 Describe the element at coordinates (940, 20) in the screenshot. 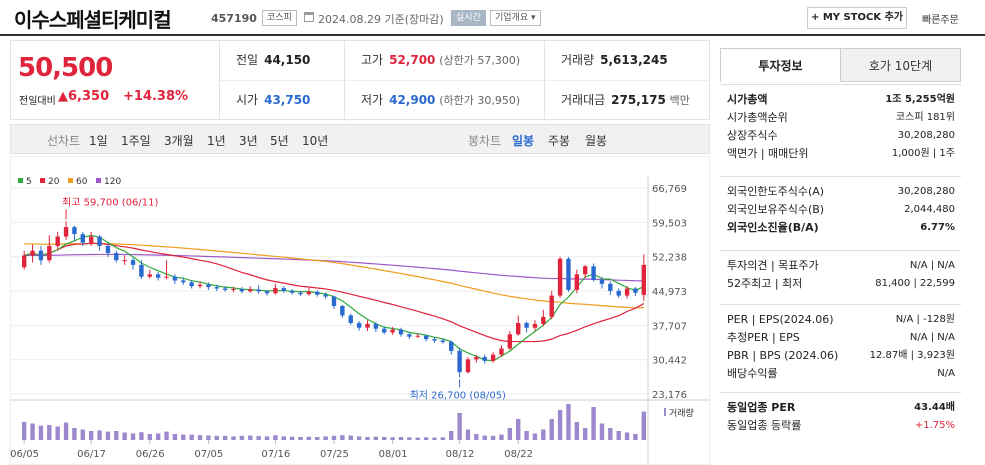

I see `quick-order-link: 빠른주문` at that location.